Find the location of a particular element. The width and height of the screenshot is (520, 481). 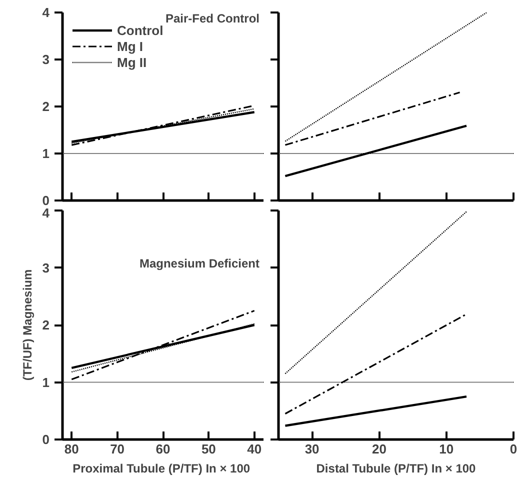

x-tick-label: 30 is located at coordinates (312, 449).